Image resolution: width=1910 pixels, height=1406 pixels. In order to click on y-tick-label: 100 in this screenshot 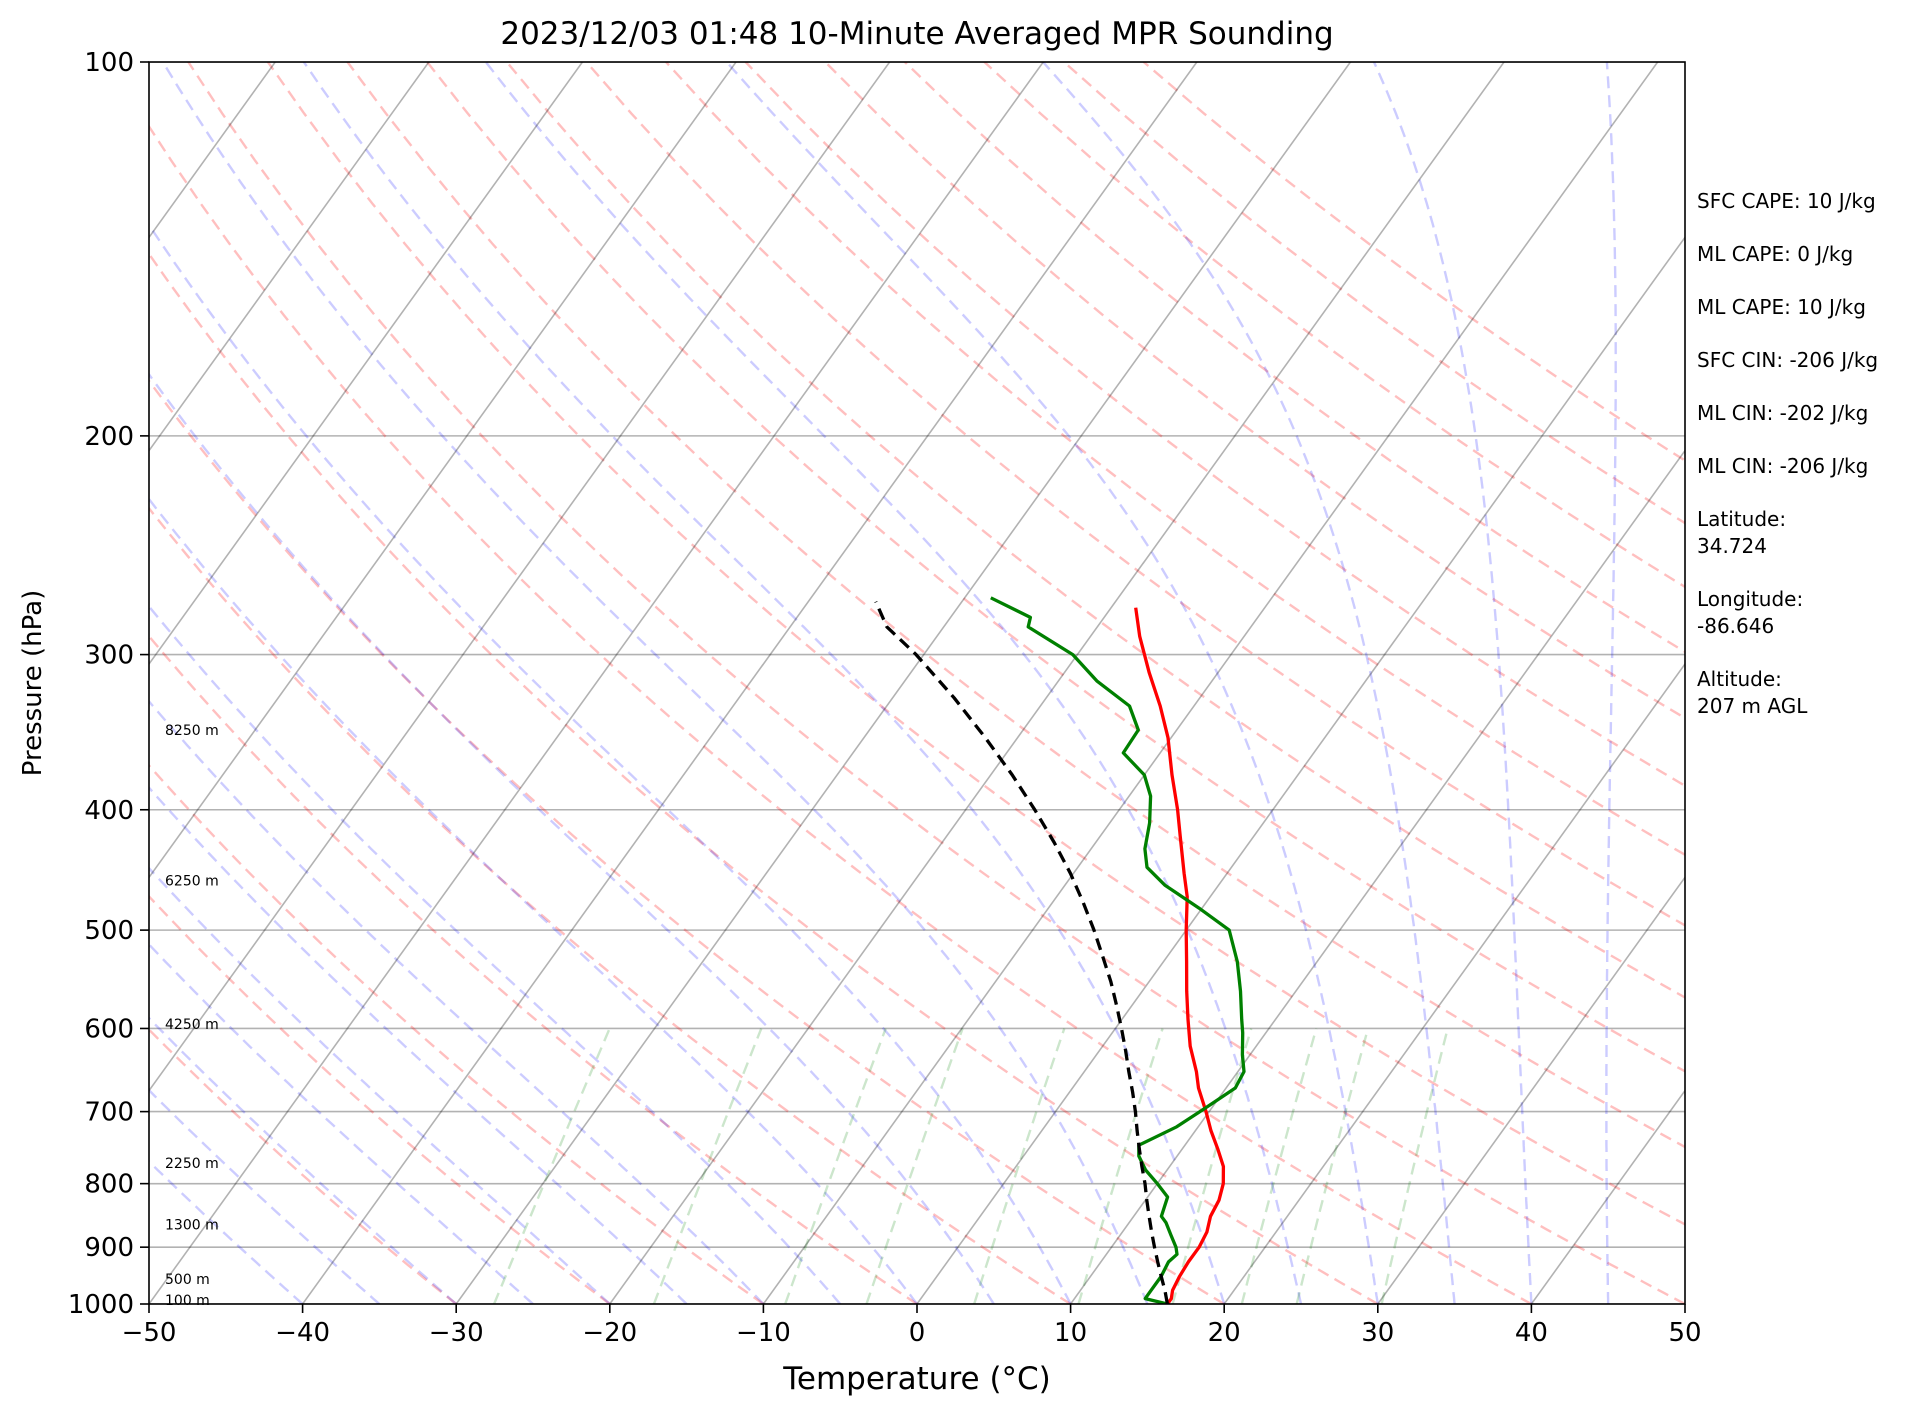, I will do `click(109, 63)`.